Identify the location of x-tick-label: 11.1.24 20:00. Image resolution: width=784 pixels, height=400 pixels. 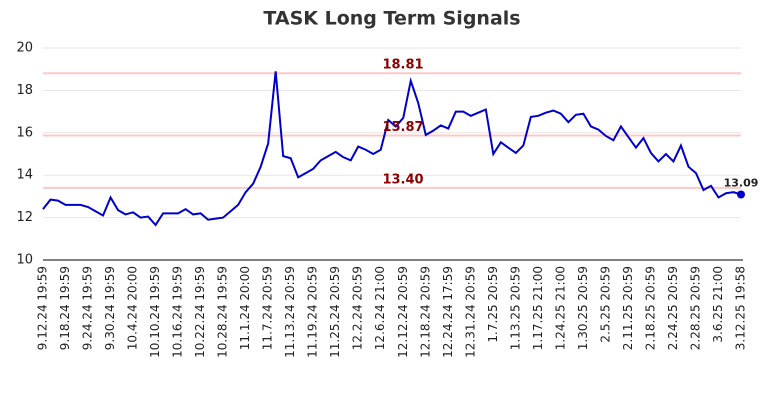
(245, 308).